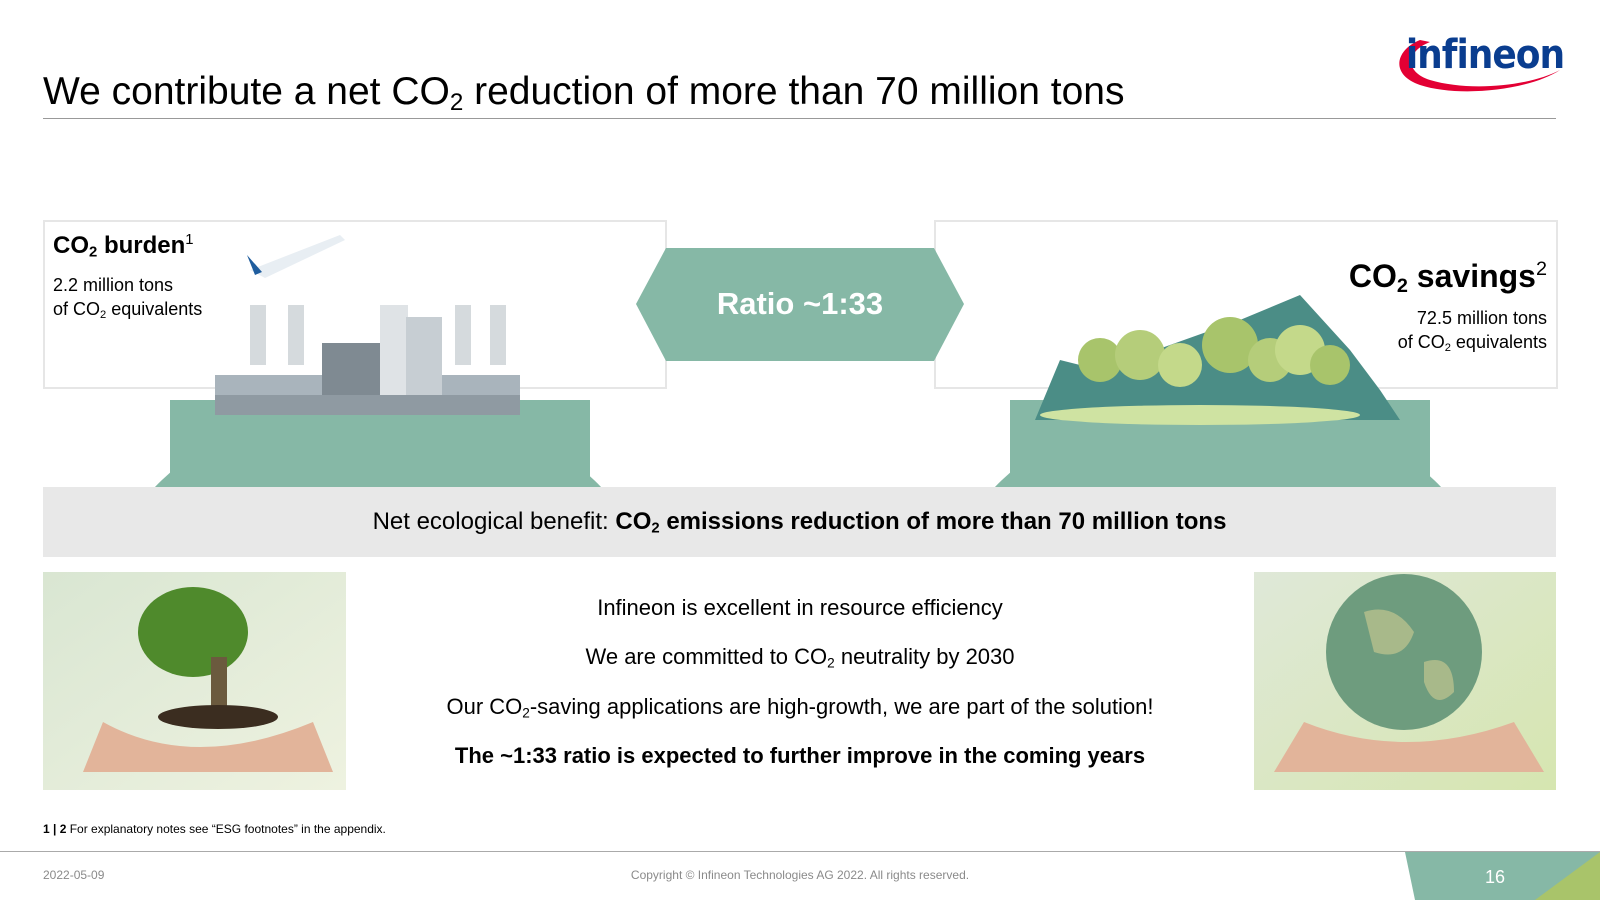 The height and width of the screenshot is (900, 1600). Describe the element at coordinates (1495, 877) in the screenshot. I see `page-number: 16` at that location.